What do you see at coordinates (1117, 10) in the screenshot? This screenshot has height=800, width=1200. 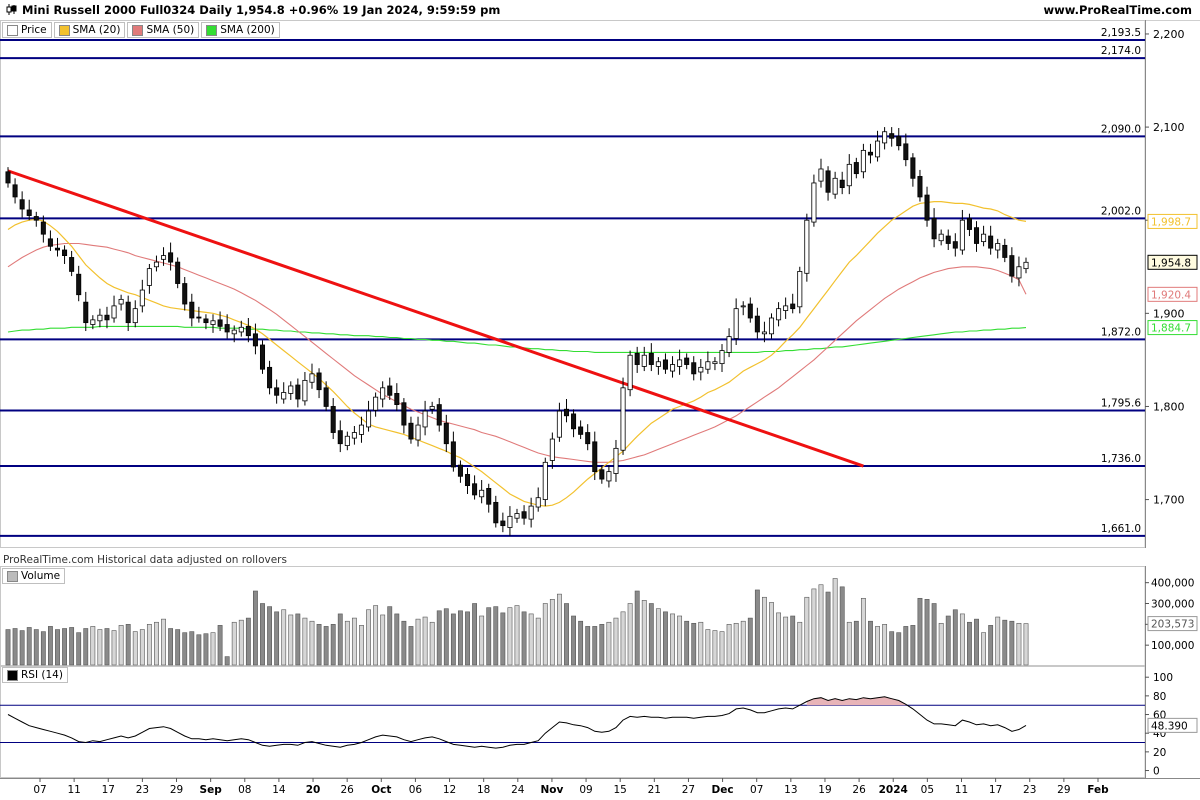 I see `site-link: www.ProRealTime.com` at bounding box center [1117, 10].